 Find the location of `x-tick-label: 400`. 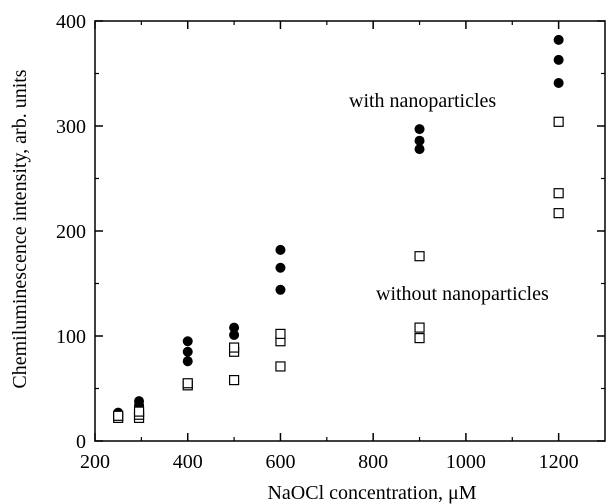

x-tick-label: 400 is located at coordinates (188, 462).